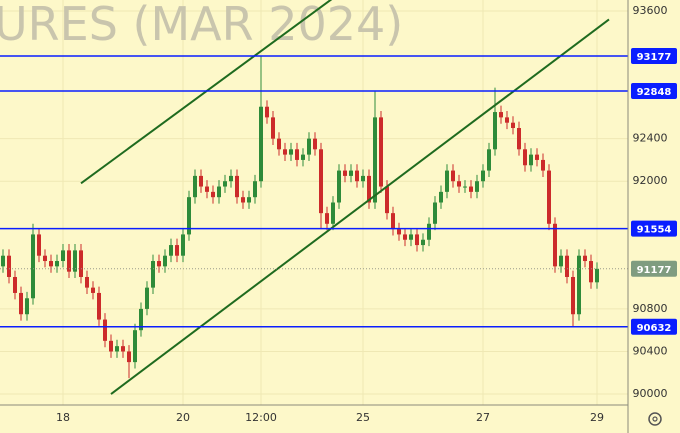 Image resolution: width=680 pixels, height=433 pixels. Describe the element at coordinates (363, 417) in the screenshot. I see `x-tick-label: 25` at that location.